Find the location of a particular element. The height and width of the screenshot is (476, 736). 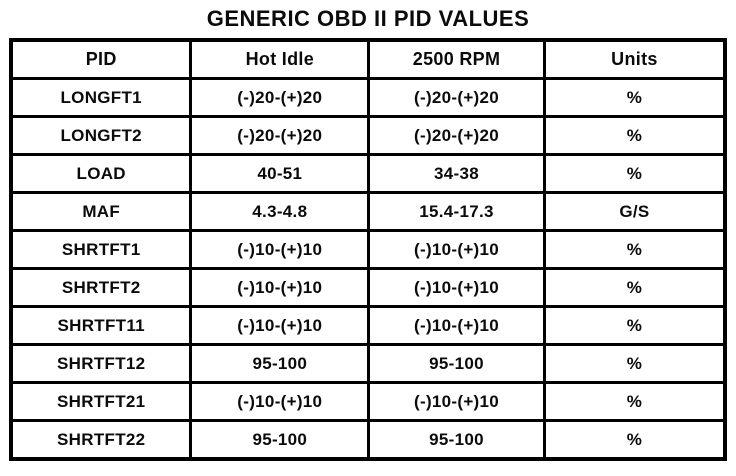

column-header-pid: PID is located at coordinates (101, 59).